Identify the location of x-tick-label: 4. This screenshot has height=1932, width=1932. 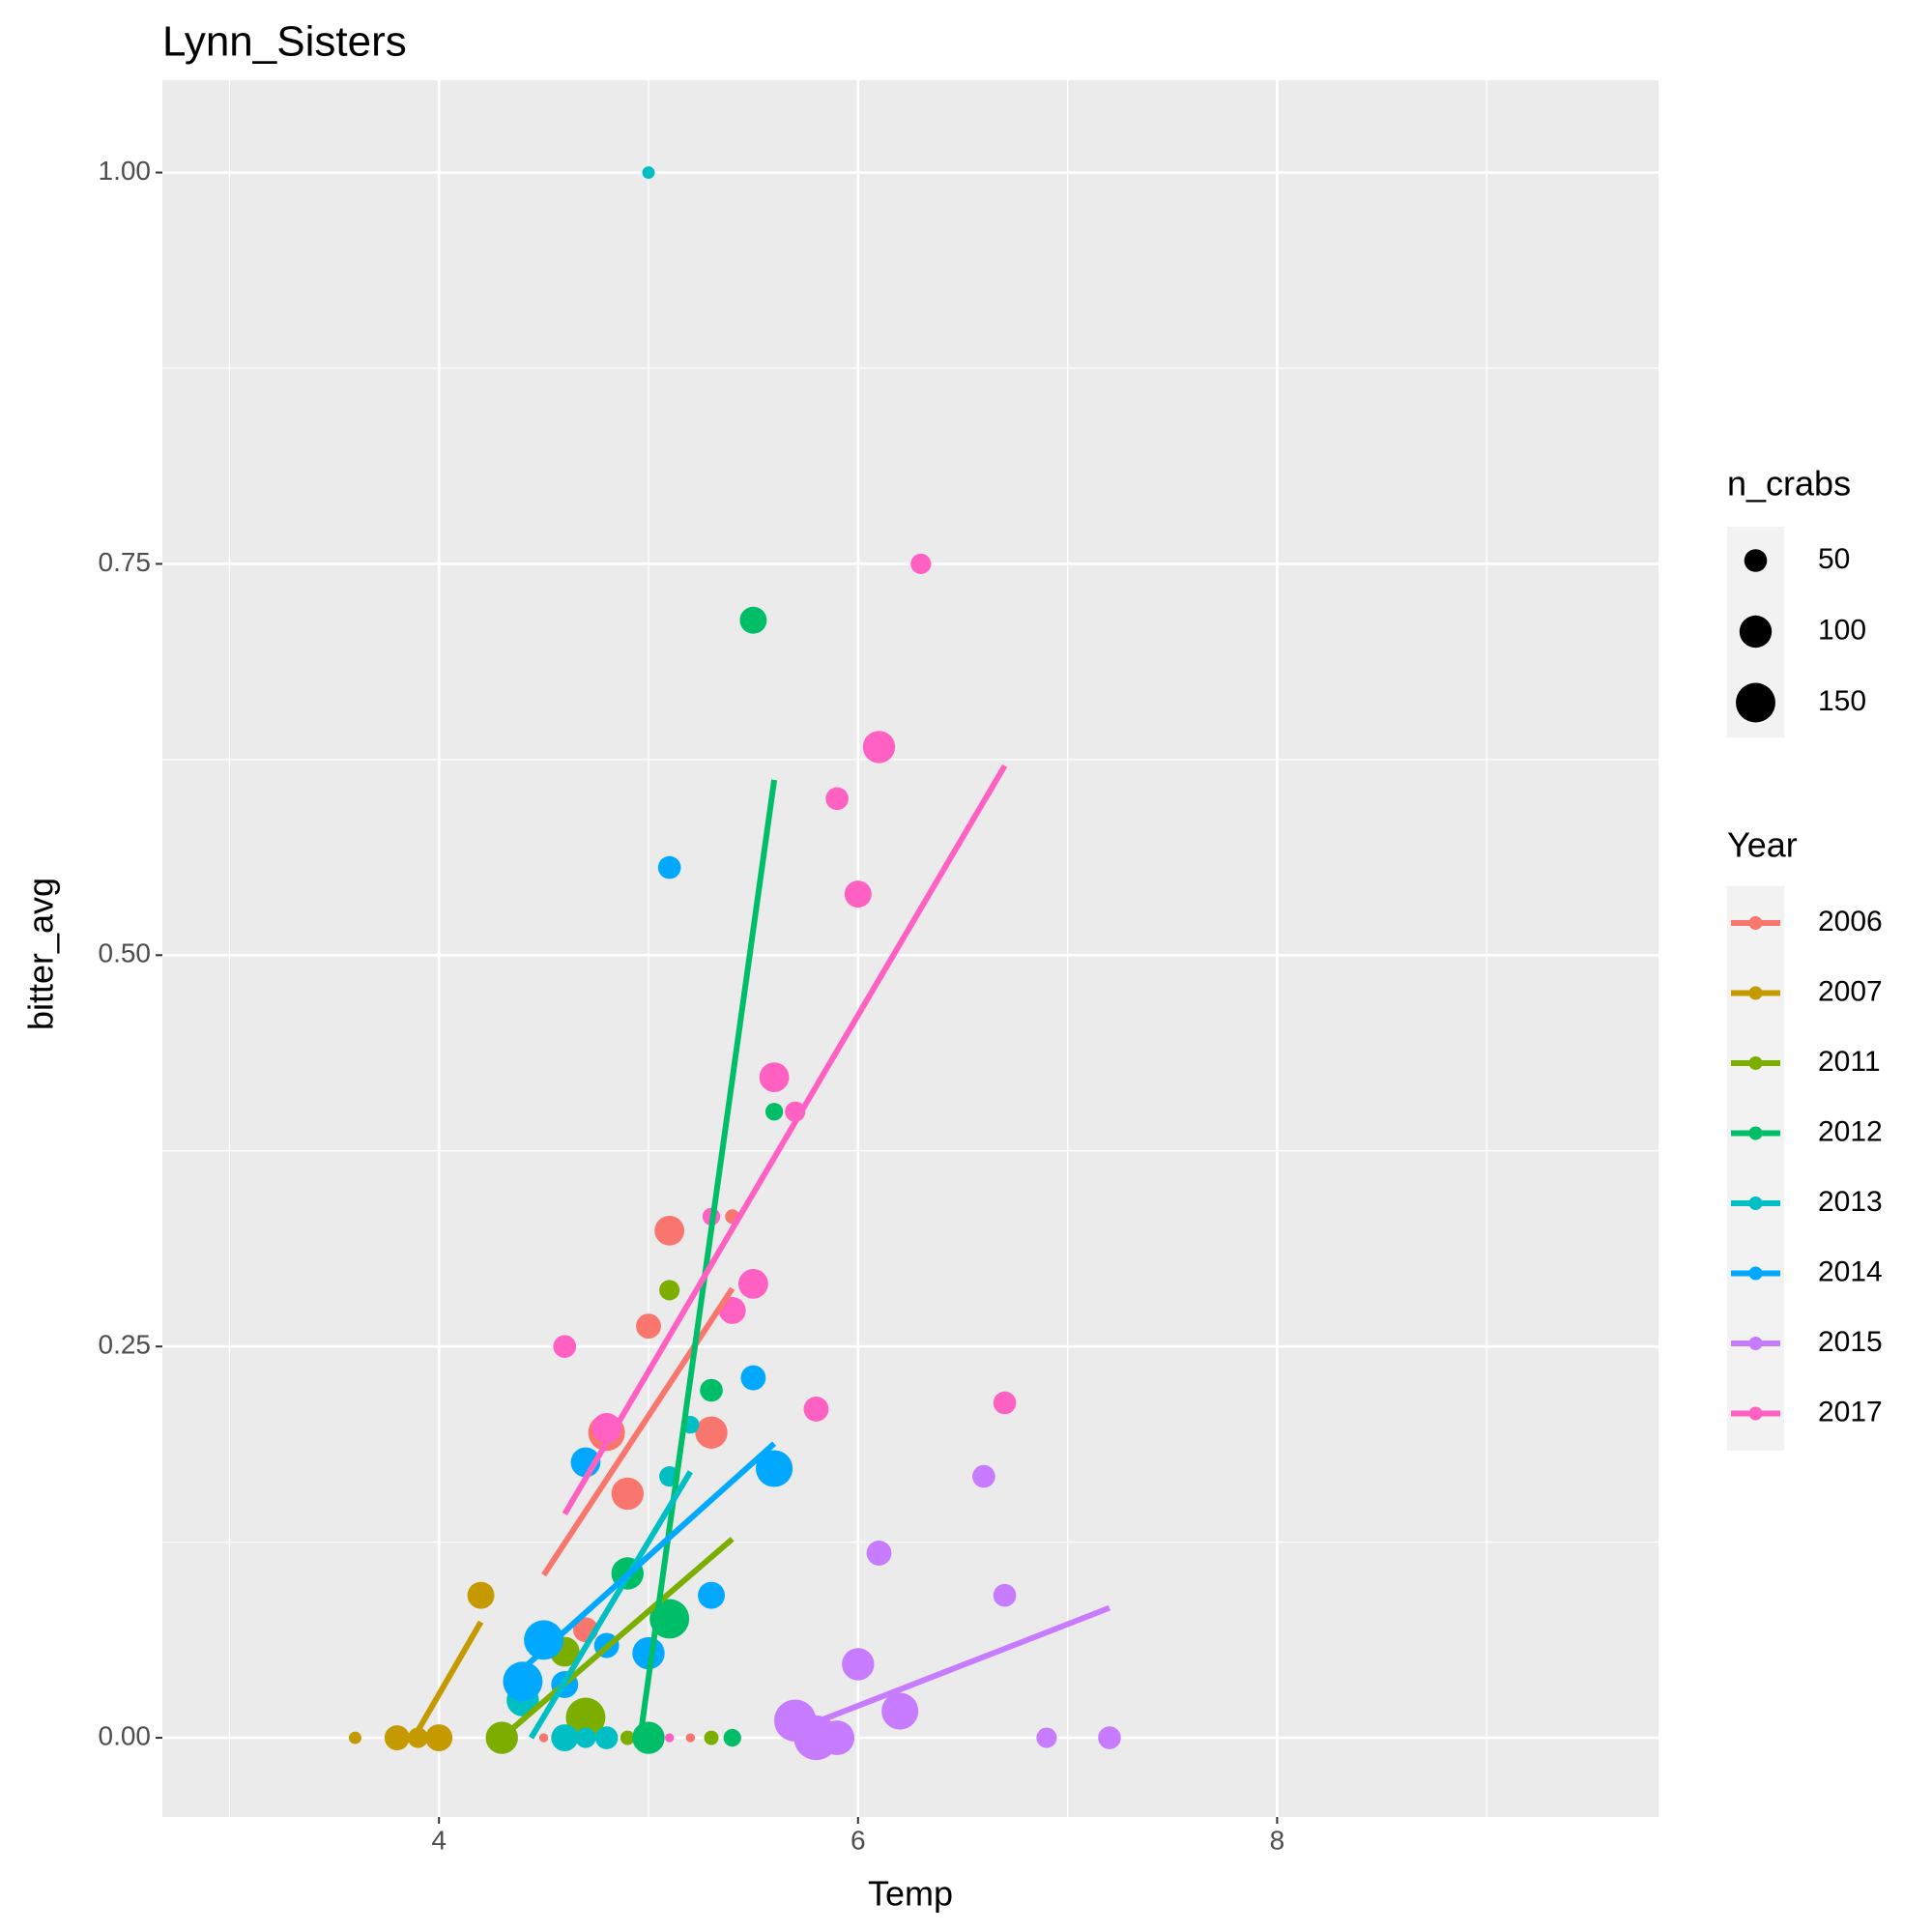
(439, 1840).